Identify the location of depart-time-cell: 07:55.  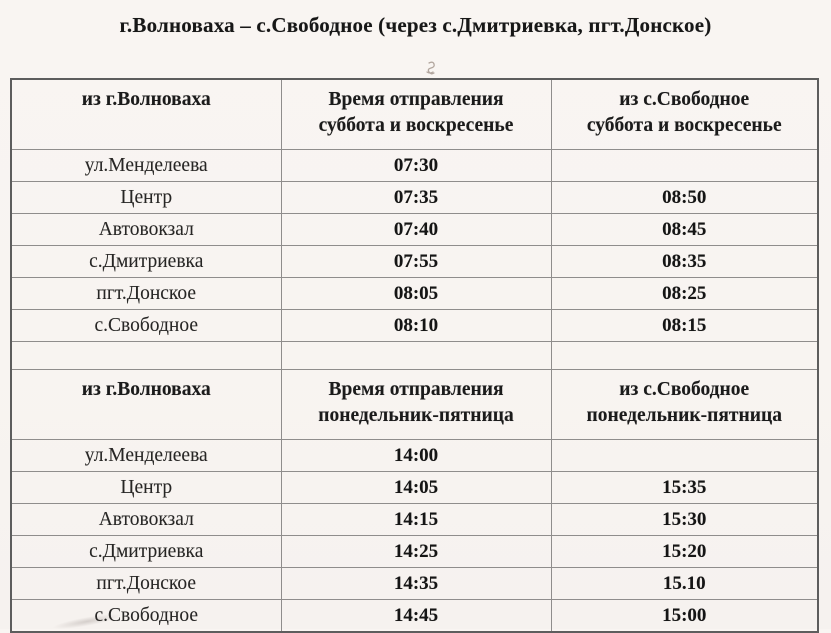
(416, 261).